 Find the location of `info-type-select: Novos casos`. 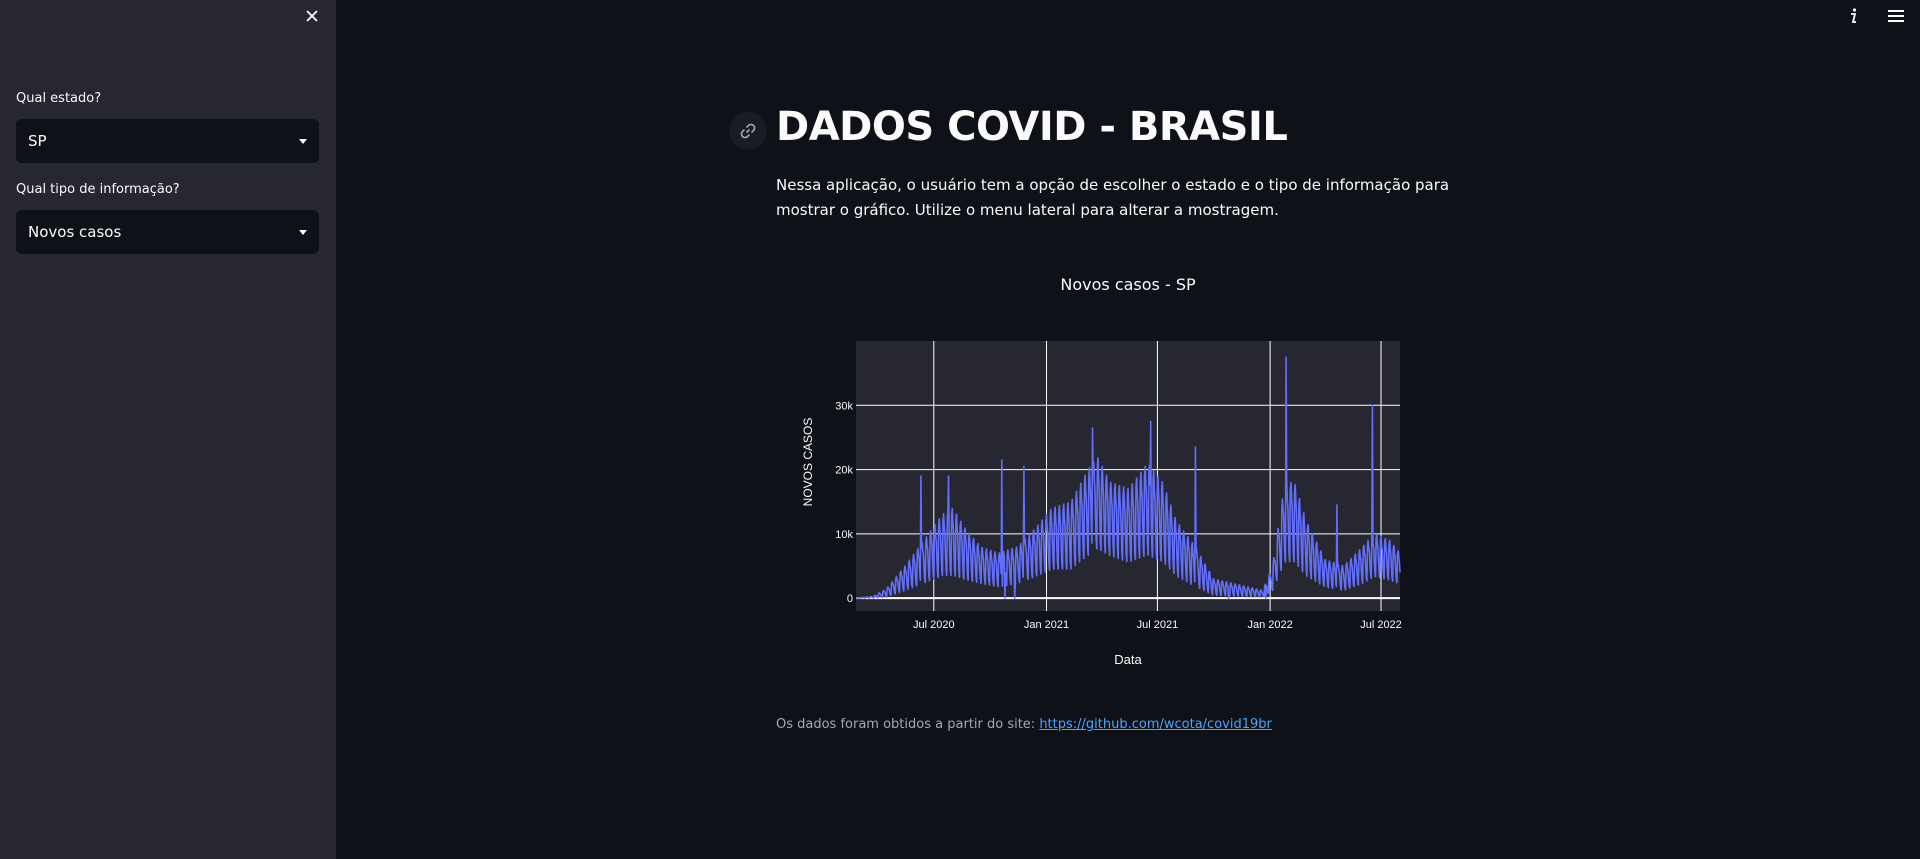

info-type-select: Novos casos is located at coordinates (167, 232).